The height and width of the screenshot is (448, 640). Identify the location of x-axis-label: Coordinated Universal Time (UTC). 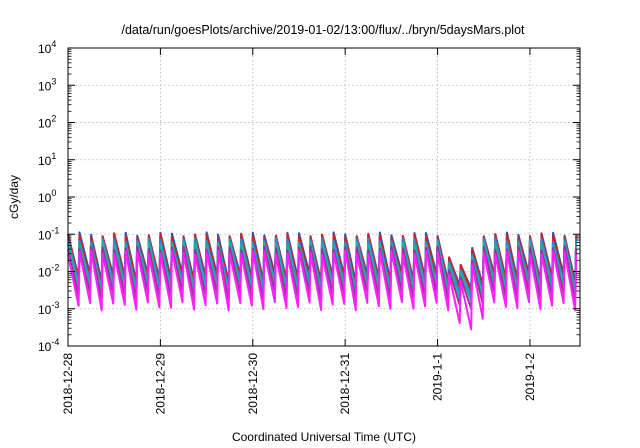
(324, 437).